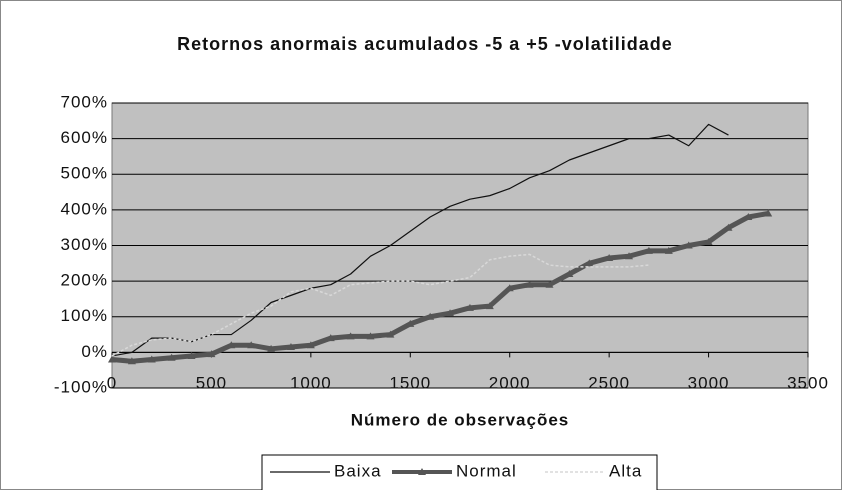  Describe the element at coordinates (311, 382) in the screenshot. I see `x-tick-label: 1000` at that location.